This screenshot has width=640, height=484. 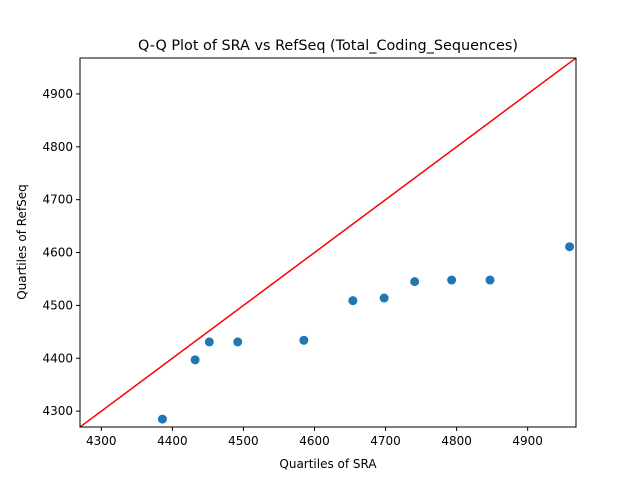 I want to click on x-axis-ticks: 4300 4400 4500 4600 4700 4800 4900, so click(x=314, y=437).